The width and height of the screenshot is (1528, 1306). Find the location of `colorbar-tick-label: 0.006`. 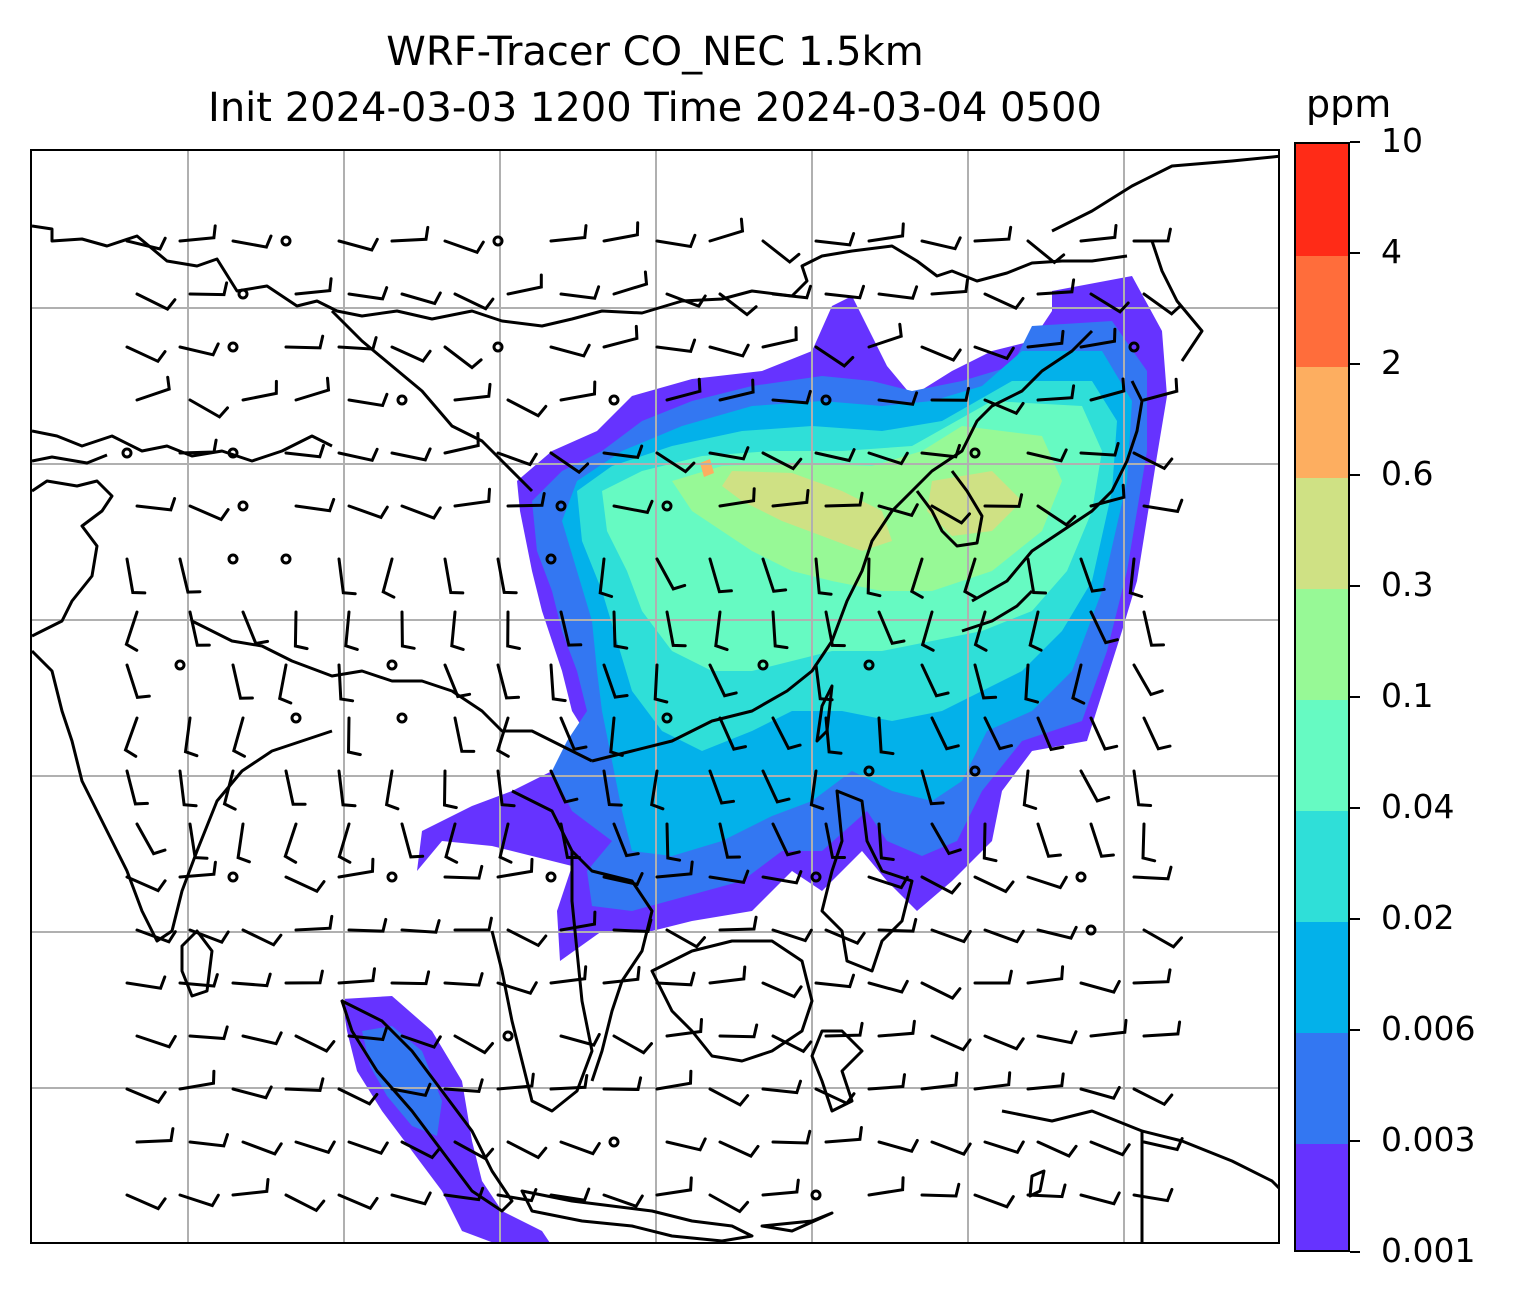

colorbar-tick-label: 0.006 is located at coordinates (1428, 1028).